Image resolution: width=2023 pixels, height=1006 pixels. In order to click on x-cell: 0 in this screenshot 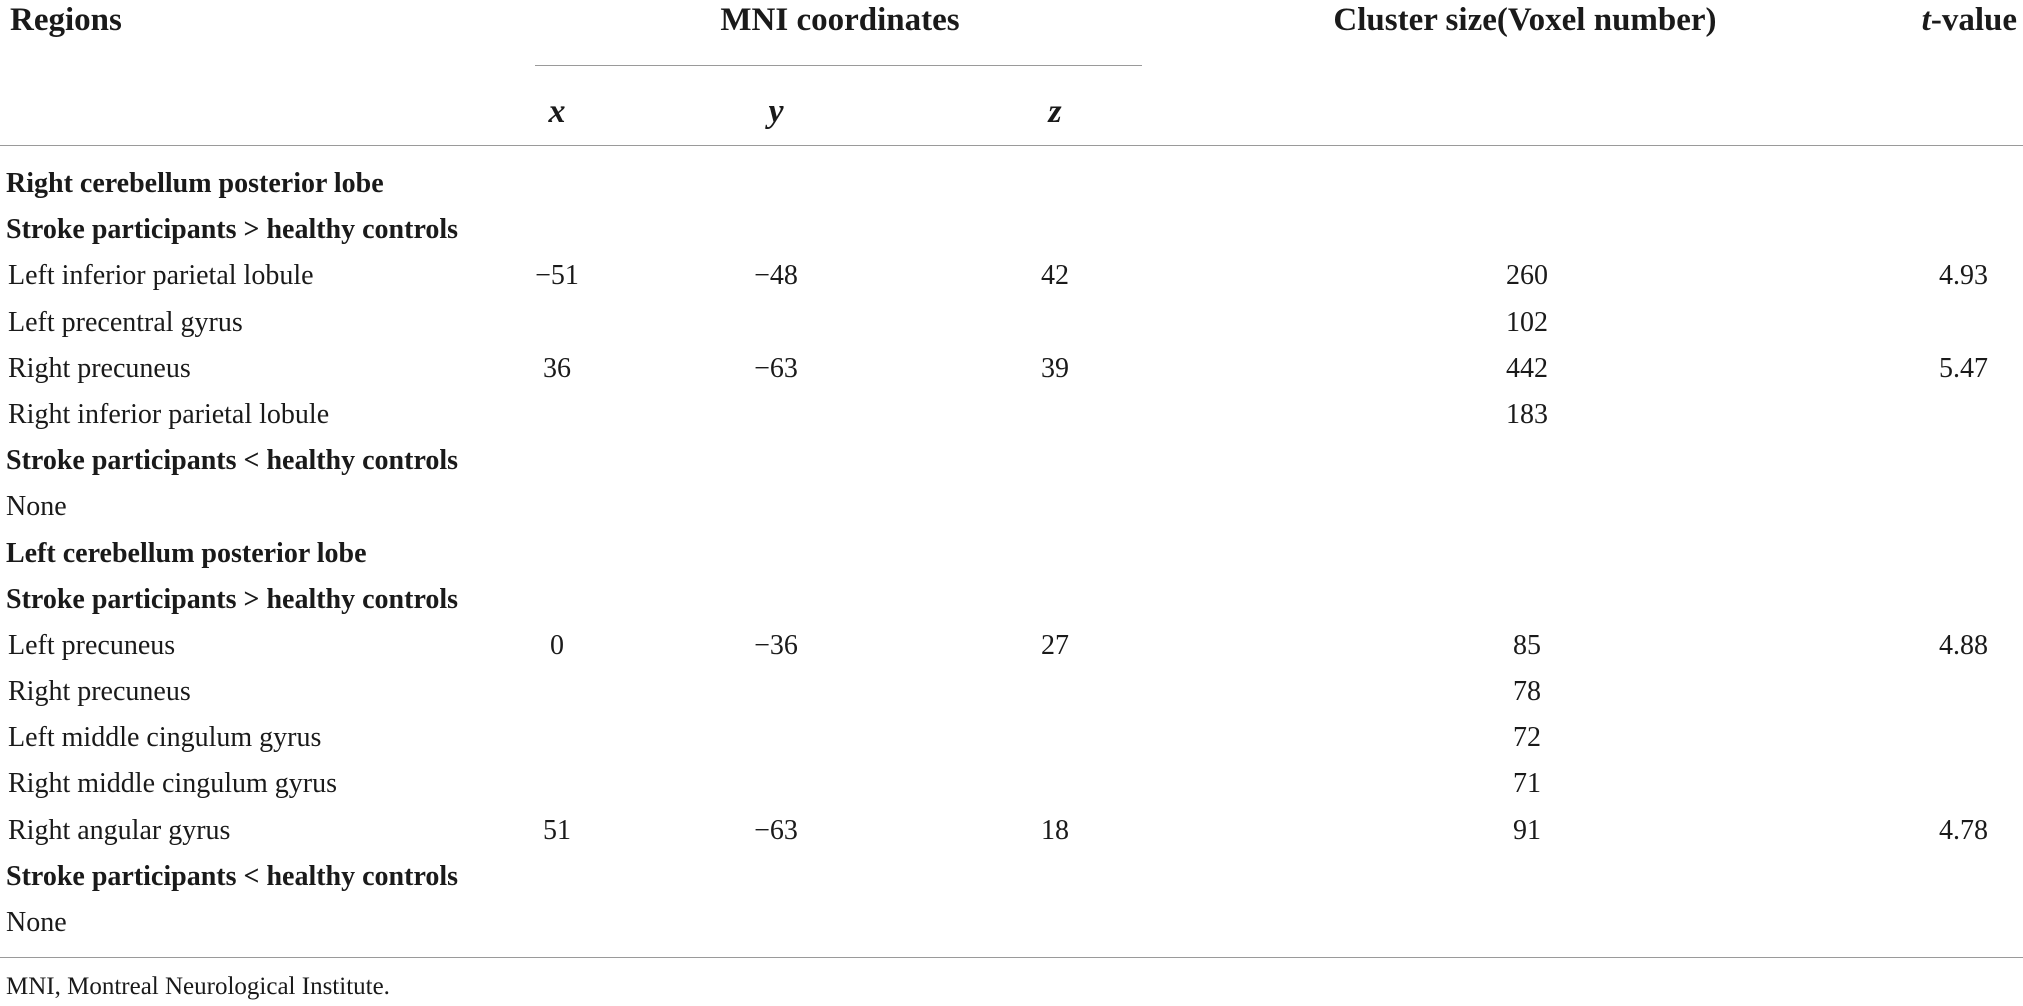, I will do `click(557, 645)`.